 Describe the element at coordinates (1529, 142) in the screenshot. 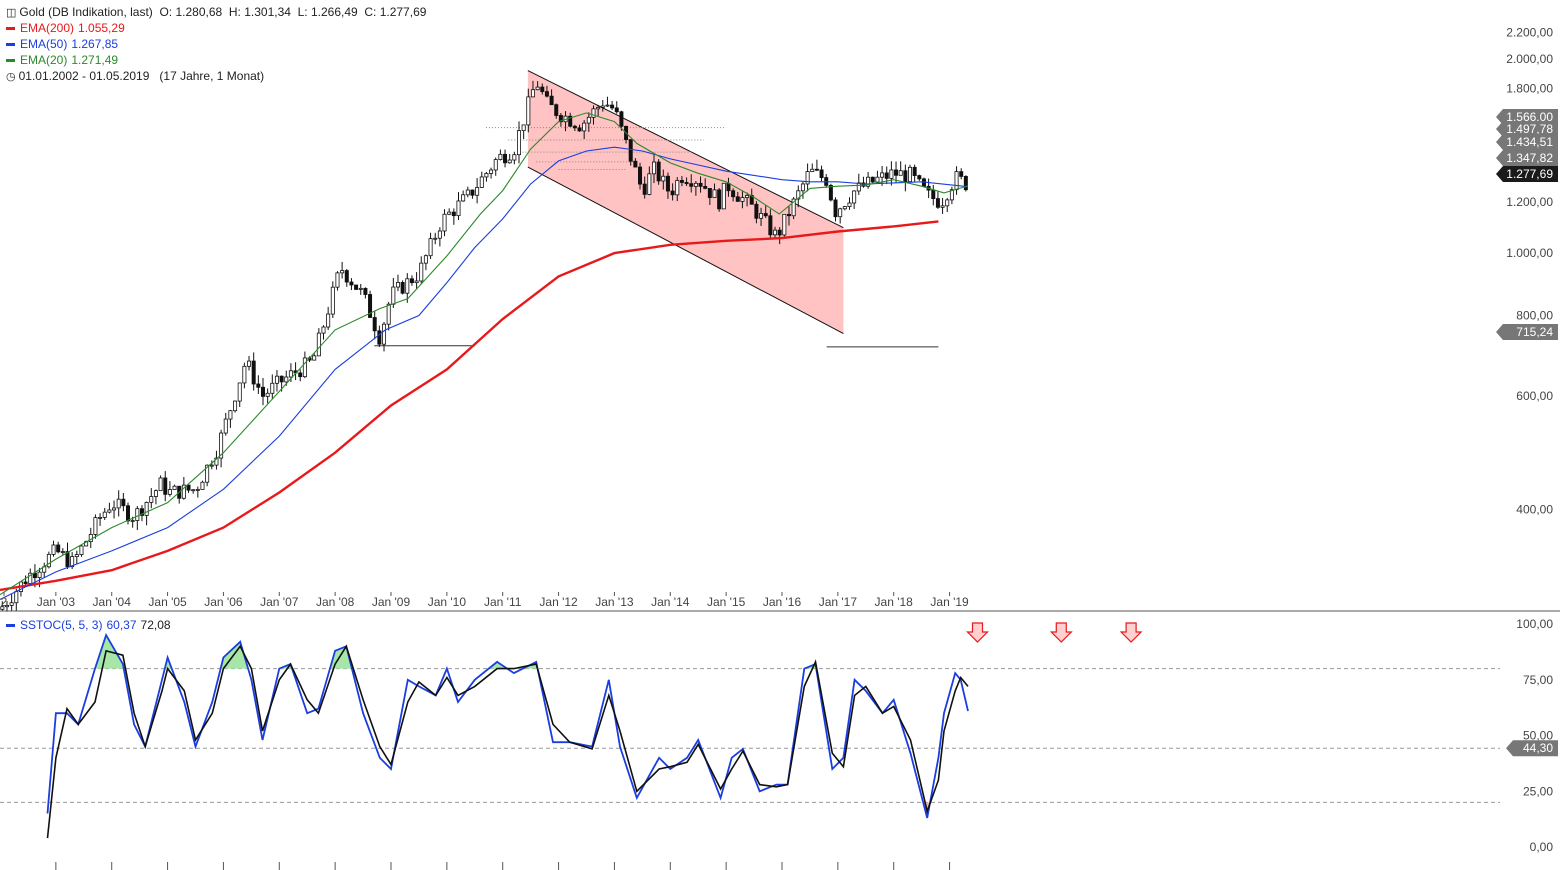

I see `price-tag-label: 1.434,51` at that location.